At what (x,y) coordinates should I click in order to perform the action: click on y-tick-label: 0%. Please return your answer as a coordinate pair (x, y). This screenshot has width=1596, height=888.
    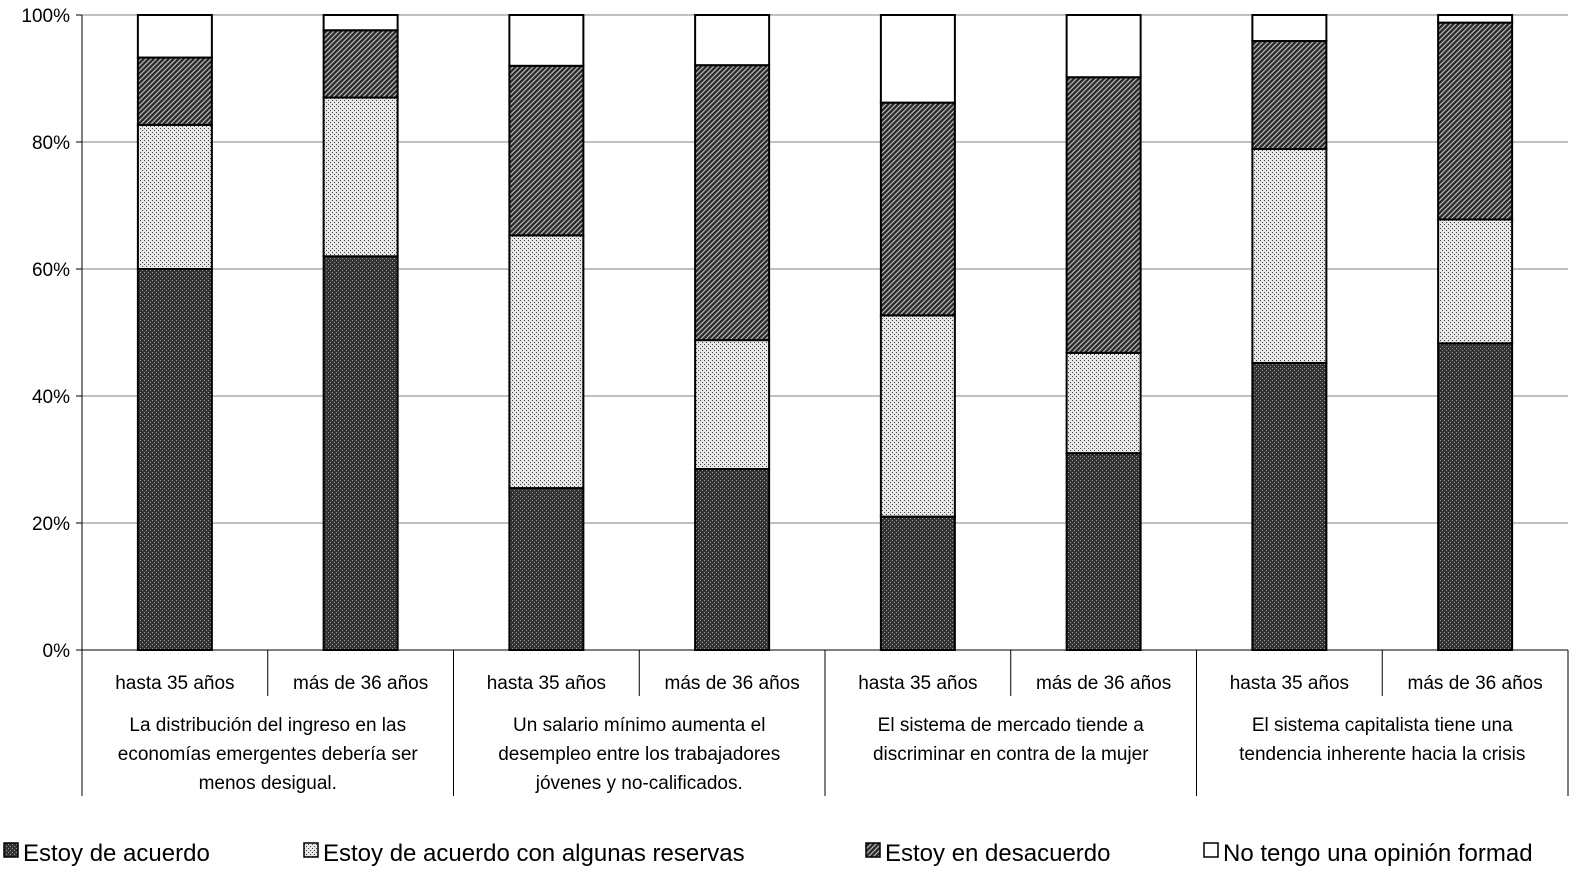
    Looking at the image, I should click on (57, 651).